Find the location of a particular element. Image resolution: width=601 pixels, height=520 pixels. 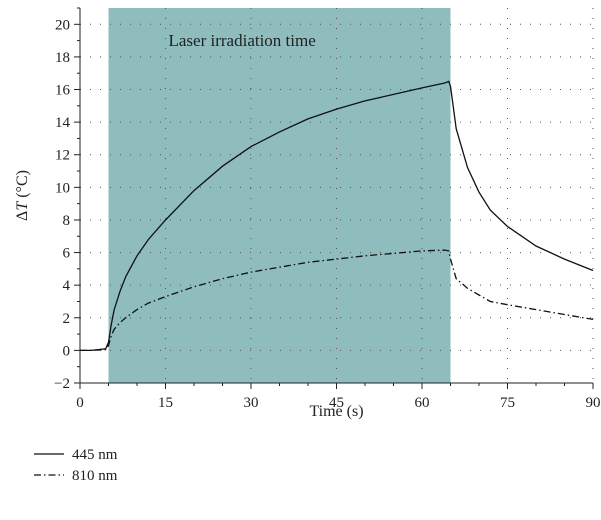

y-axis-label-delta: Δ is located at coordinates (22, 216).